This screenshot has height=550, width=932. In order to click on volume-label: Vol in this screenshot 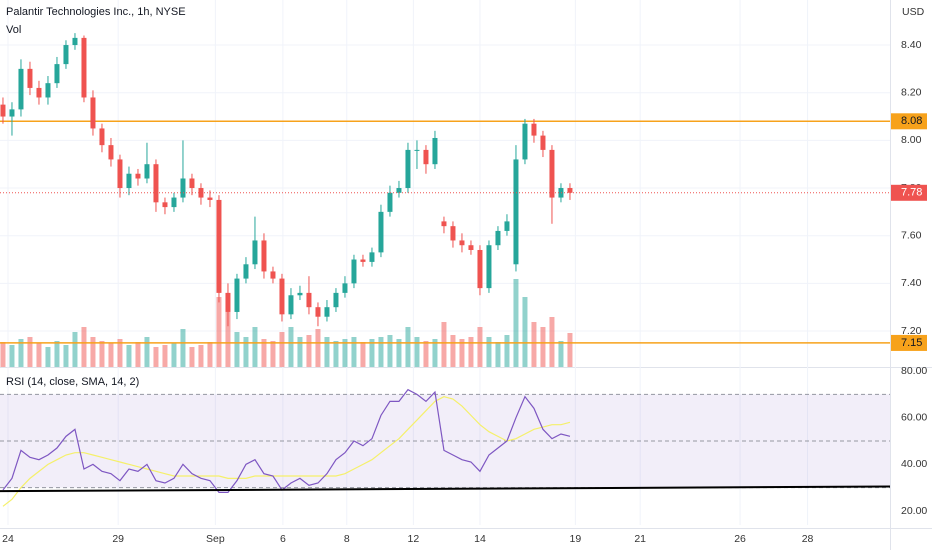, I will do `click(13, 30)`.